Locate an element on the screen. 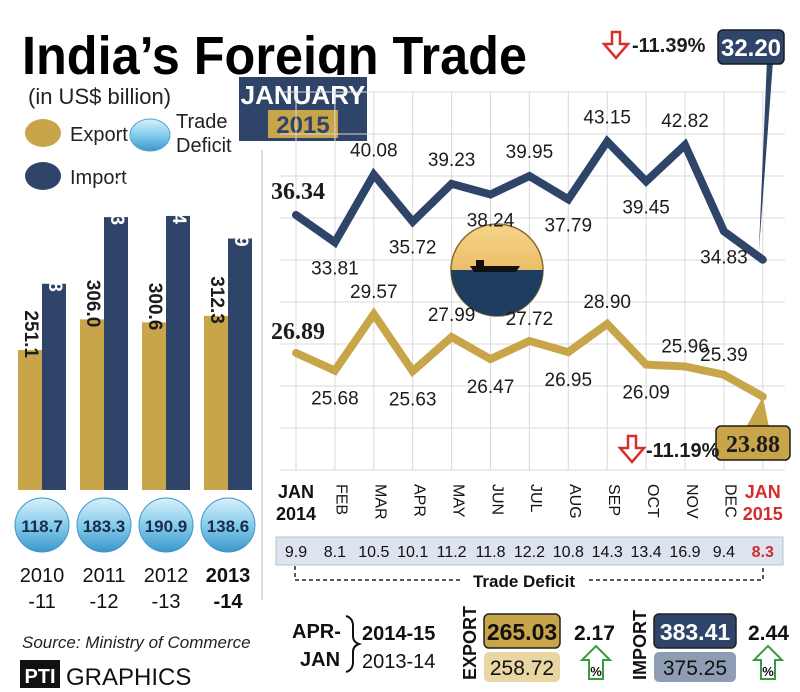  import-percent-sign: % is located at coordinates (768, 671).